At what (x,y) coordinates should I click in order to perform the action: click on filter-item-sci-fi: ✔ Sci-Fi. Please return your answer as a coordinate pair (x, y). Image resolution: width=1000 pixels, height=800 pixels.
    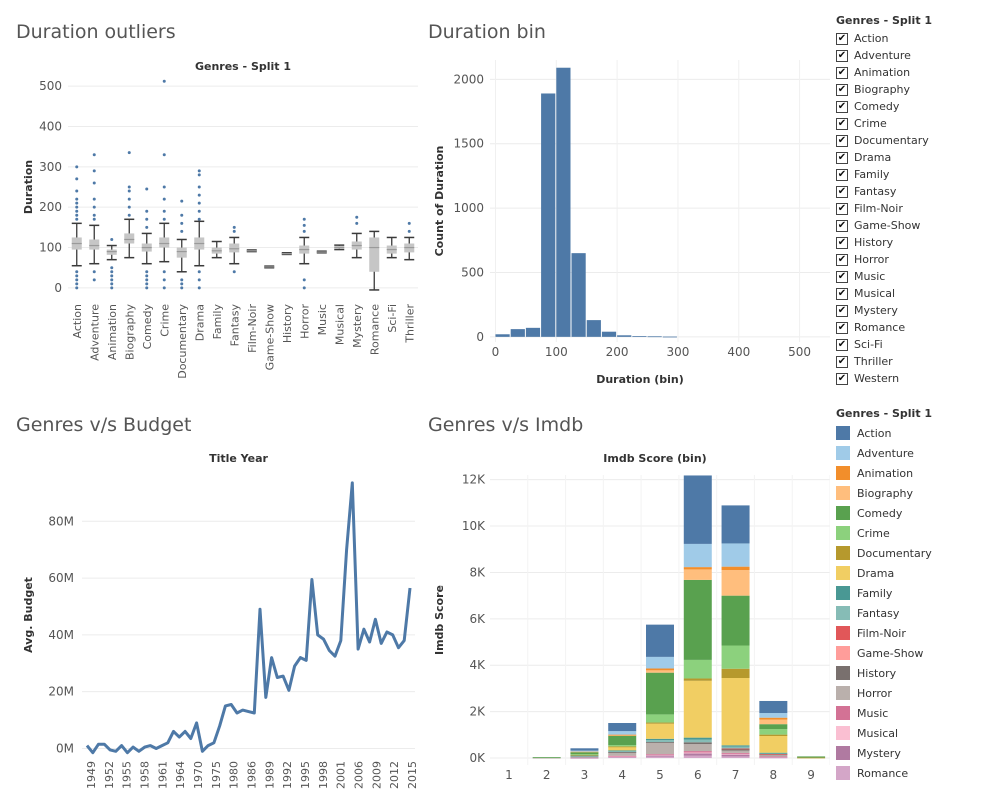
    Looking at the image, I should click on (884, 344).